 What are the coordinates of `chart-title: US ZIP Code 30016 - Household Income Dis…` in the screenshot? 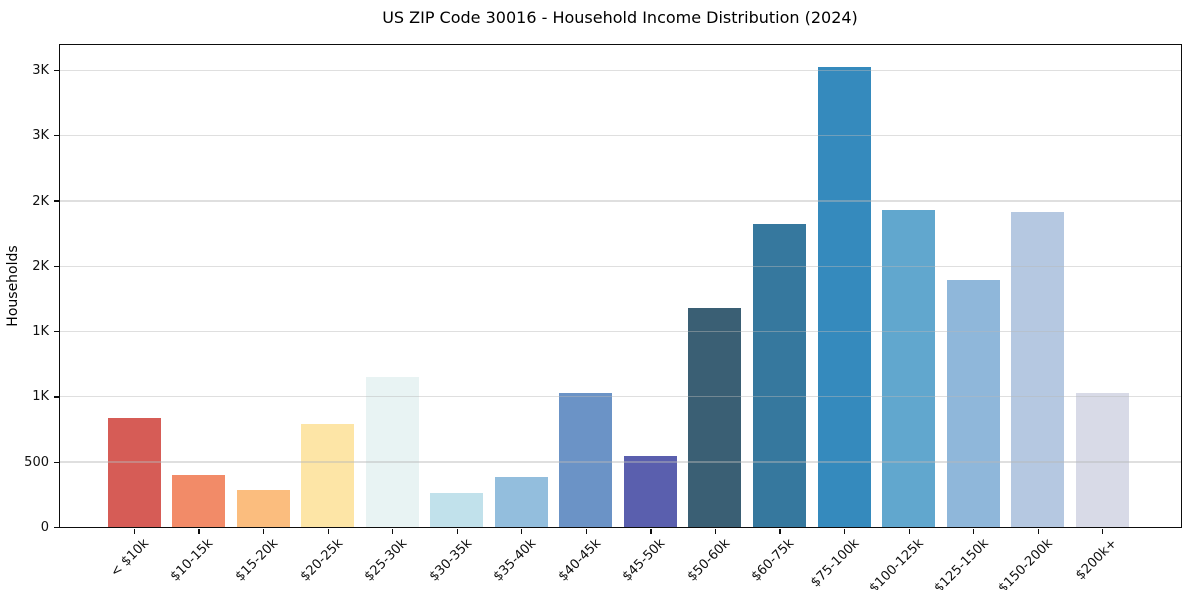 It's located at (620, 17).